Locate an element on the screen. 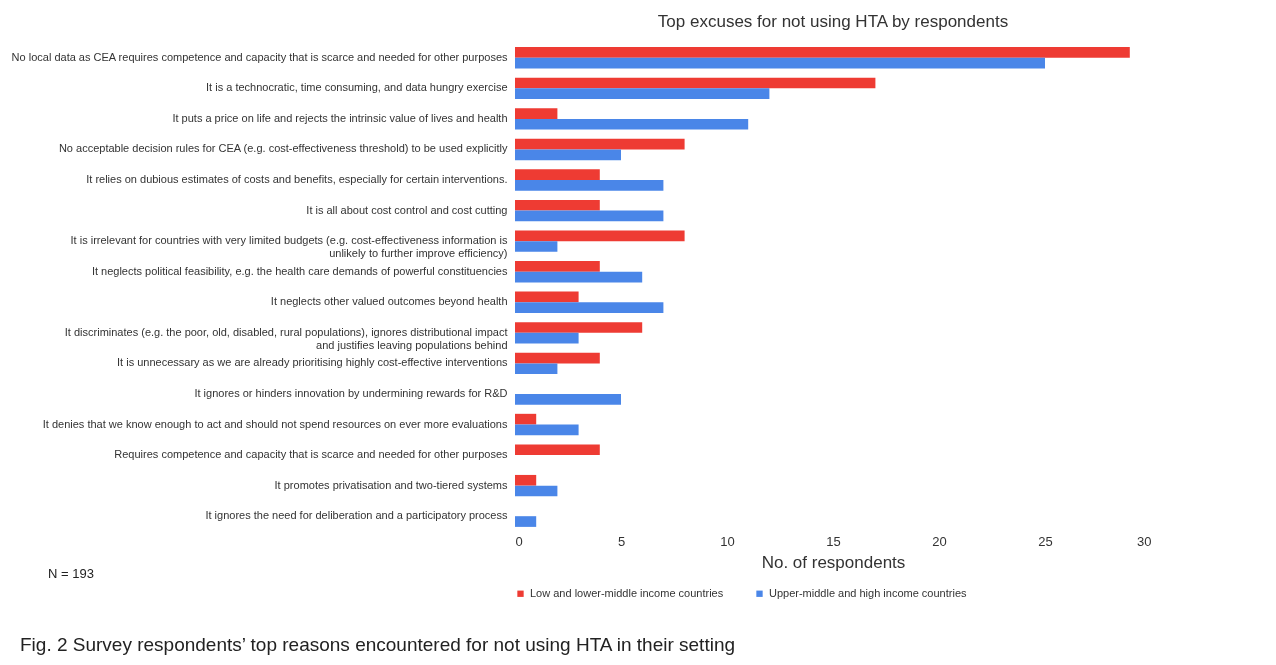  y-tick-label: It is unnecessary as we are already prioritising highly cost-effective interventions is located at coordinates (312, 362).